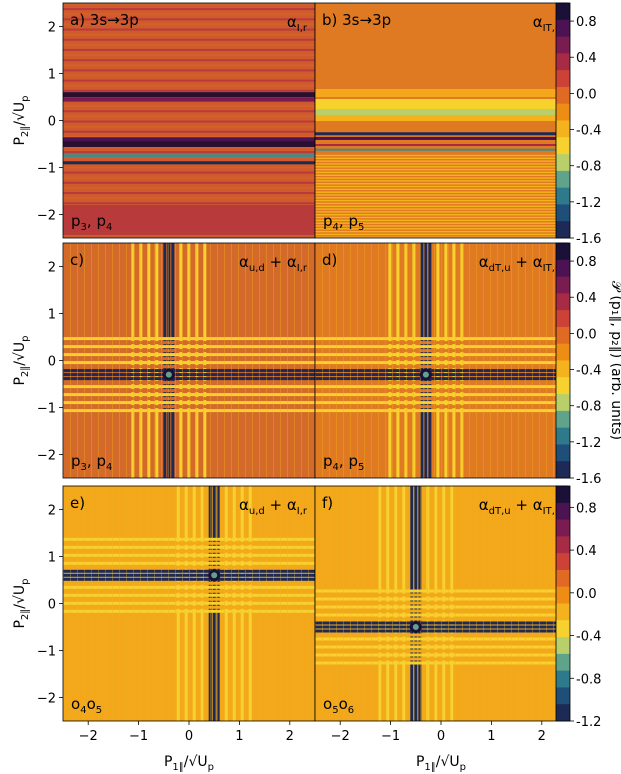 The width and height of the screenshot is (621, 774). What do you see at coordinates (578, 607) in the screenshot?
I see `colorbar-2: 0.8 0.4 0.0 -0.4 -0.8 -1.2` at bounding box center [578, 607].